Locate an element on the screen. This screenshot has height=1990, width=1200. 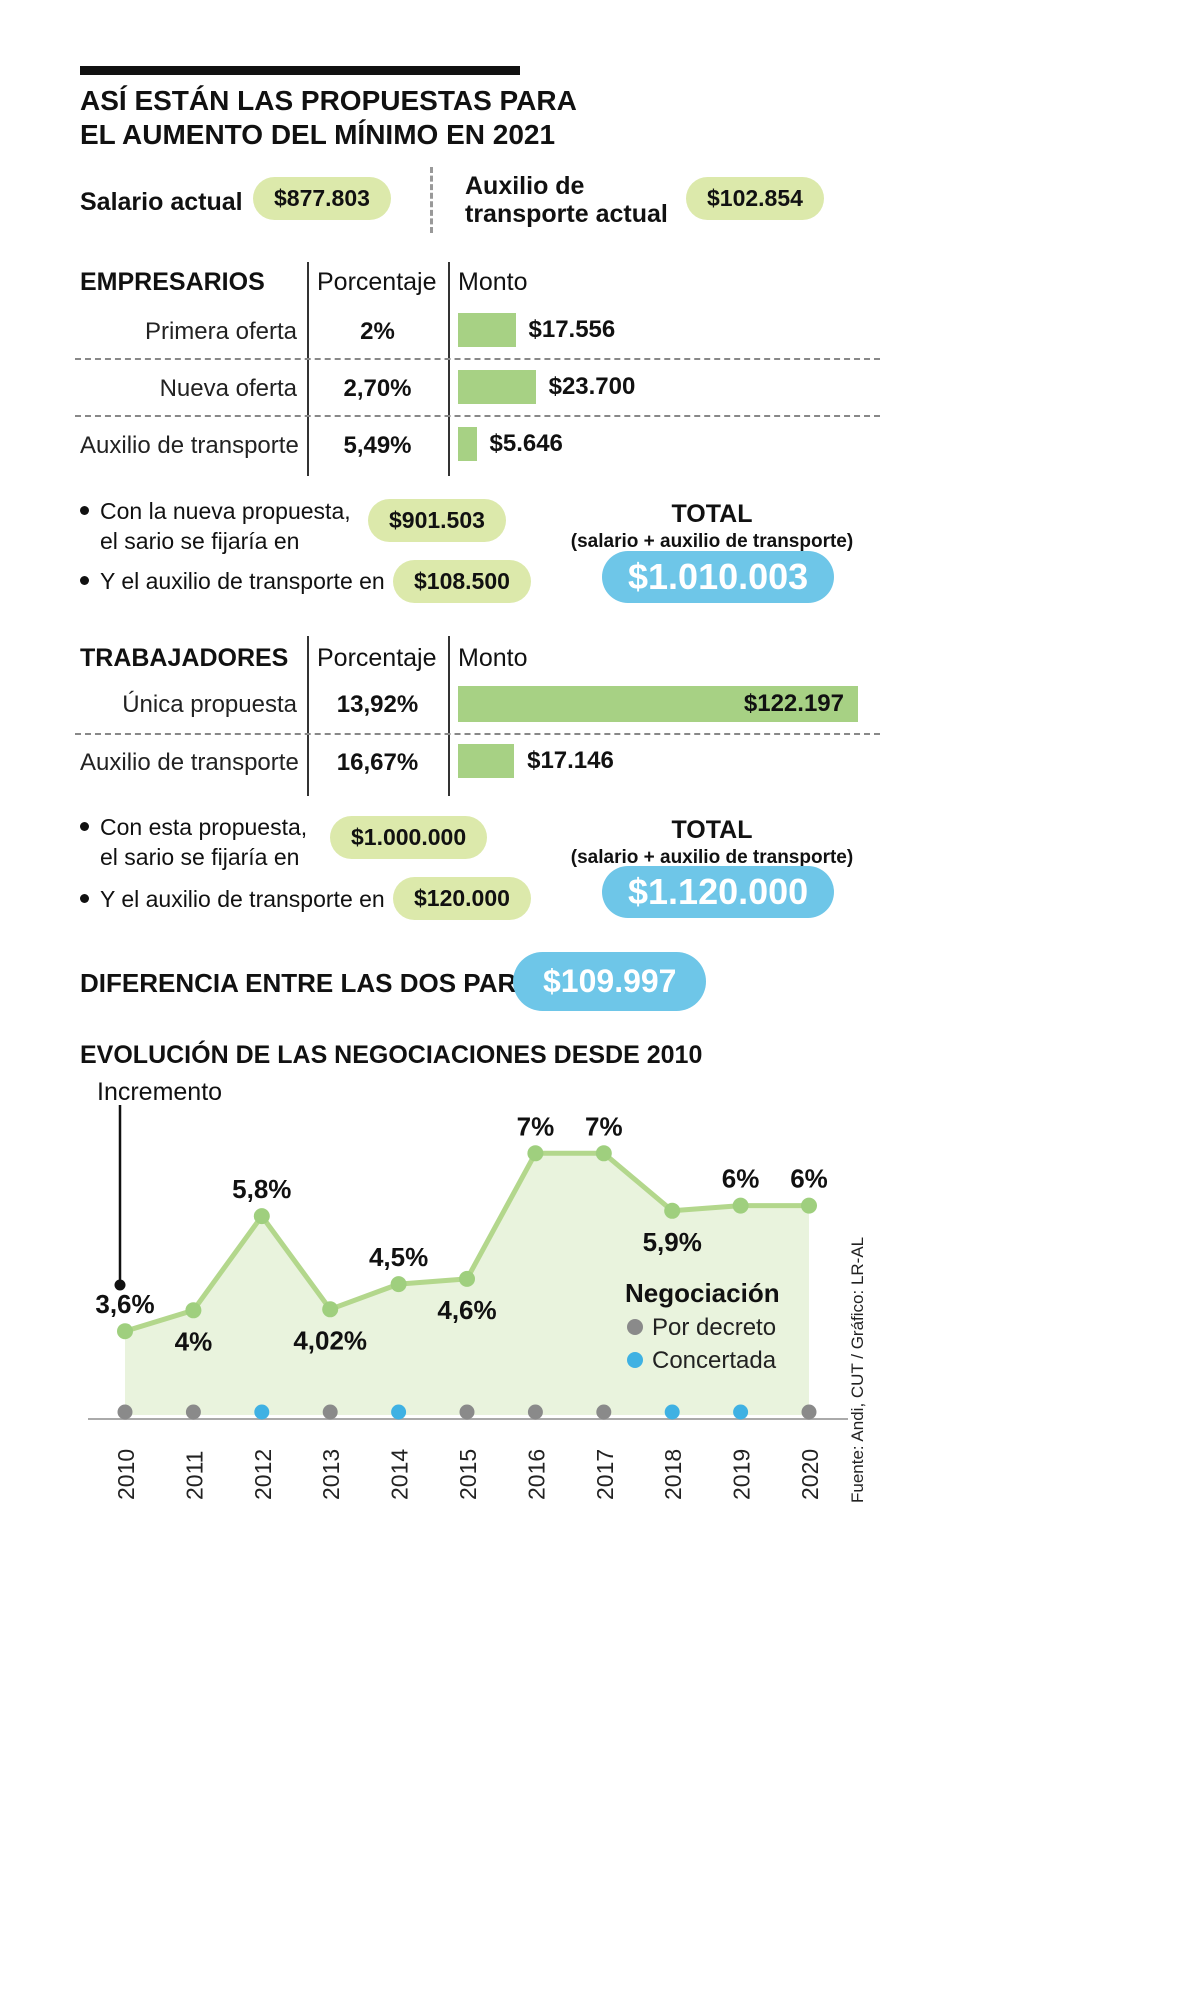
current-transport-label: Auxilio de transporte actual is located at coordinates (566, 200).